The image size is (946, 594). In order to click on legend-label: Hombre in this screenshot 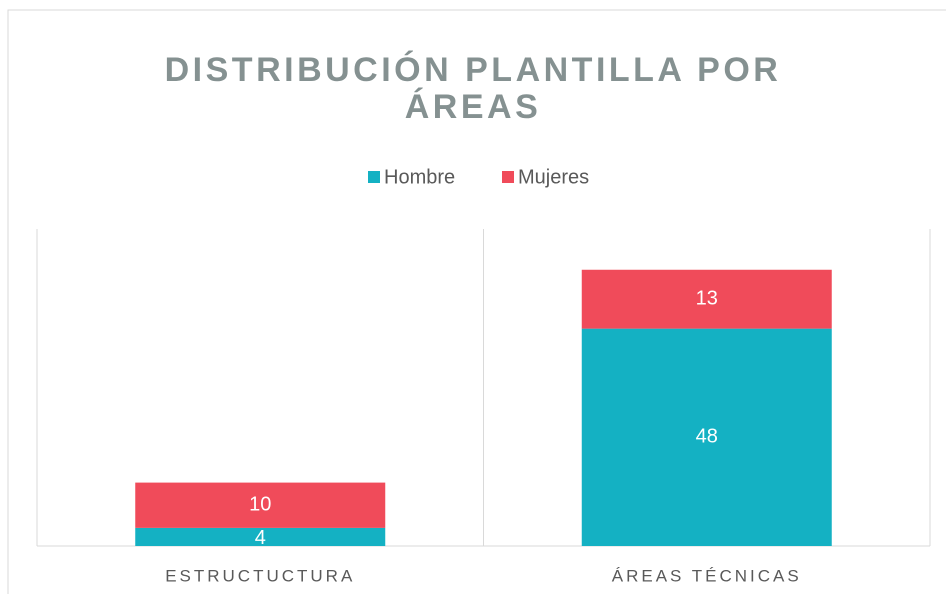, I will do `click(419, 177)`.